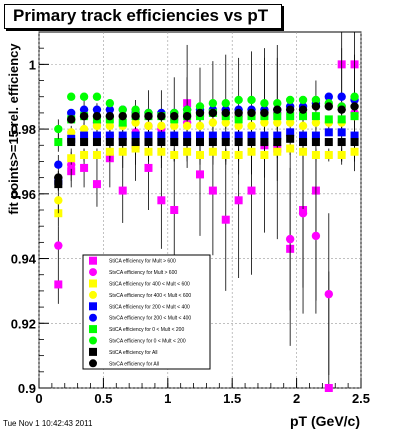  I want to click on x-axis-label: pT (GeV/c), so click(325, 421).